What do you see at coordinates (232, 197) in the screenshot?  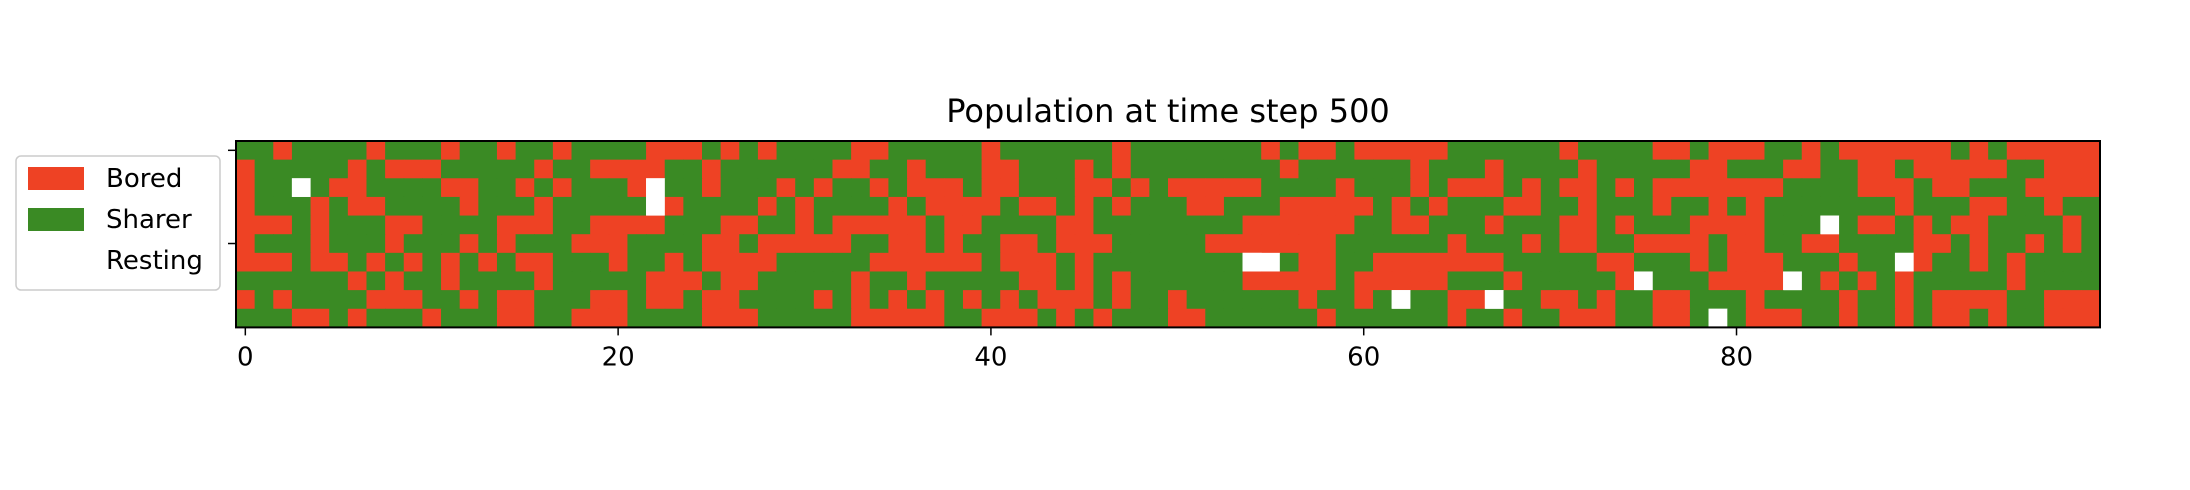 I see `y-axis` at bounding box center [232, 197].